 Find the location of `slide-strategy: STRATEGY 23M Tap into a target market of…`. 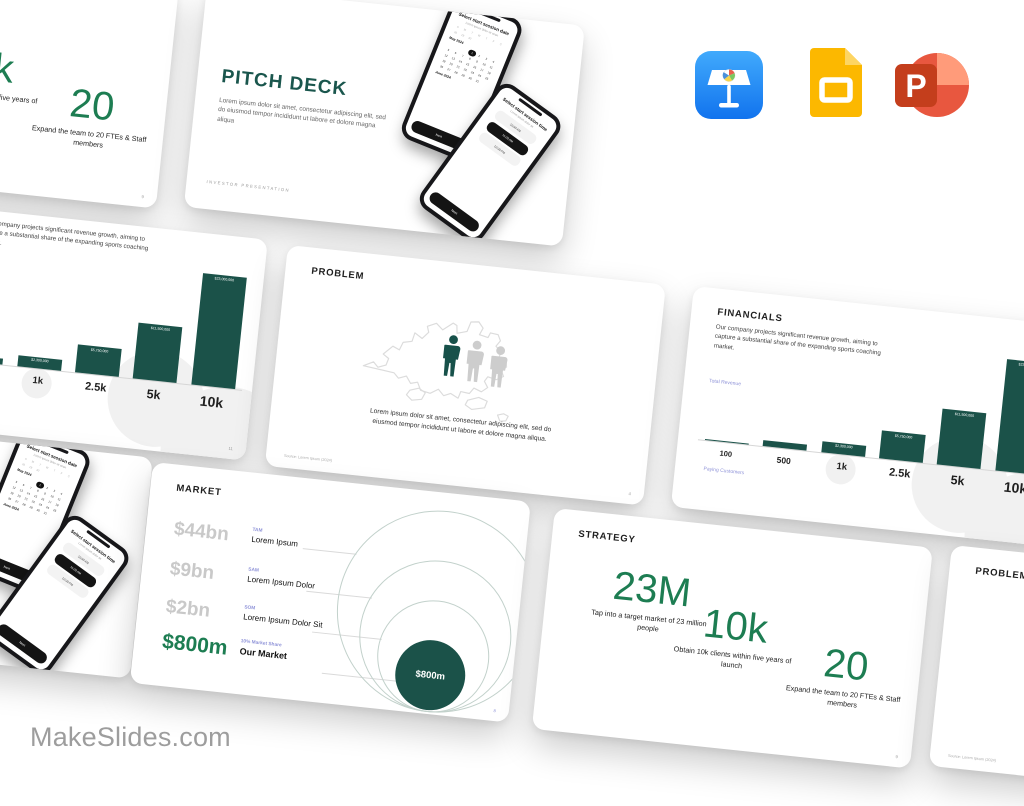

slide-strategy: STRATEGY 23M Tap into a target market of… is located at coordinates (732, 638).